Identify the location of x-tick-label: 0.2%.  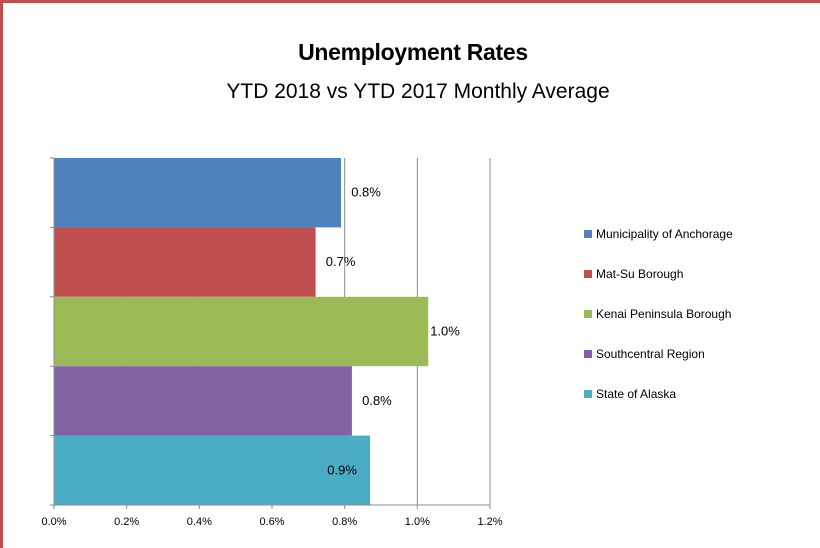
(126, 522).